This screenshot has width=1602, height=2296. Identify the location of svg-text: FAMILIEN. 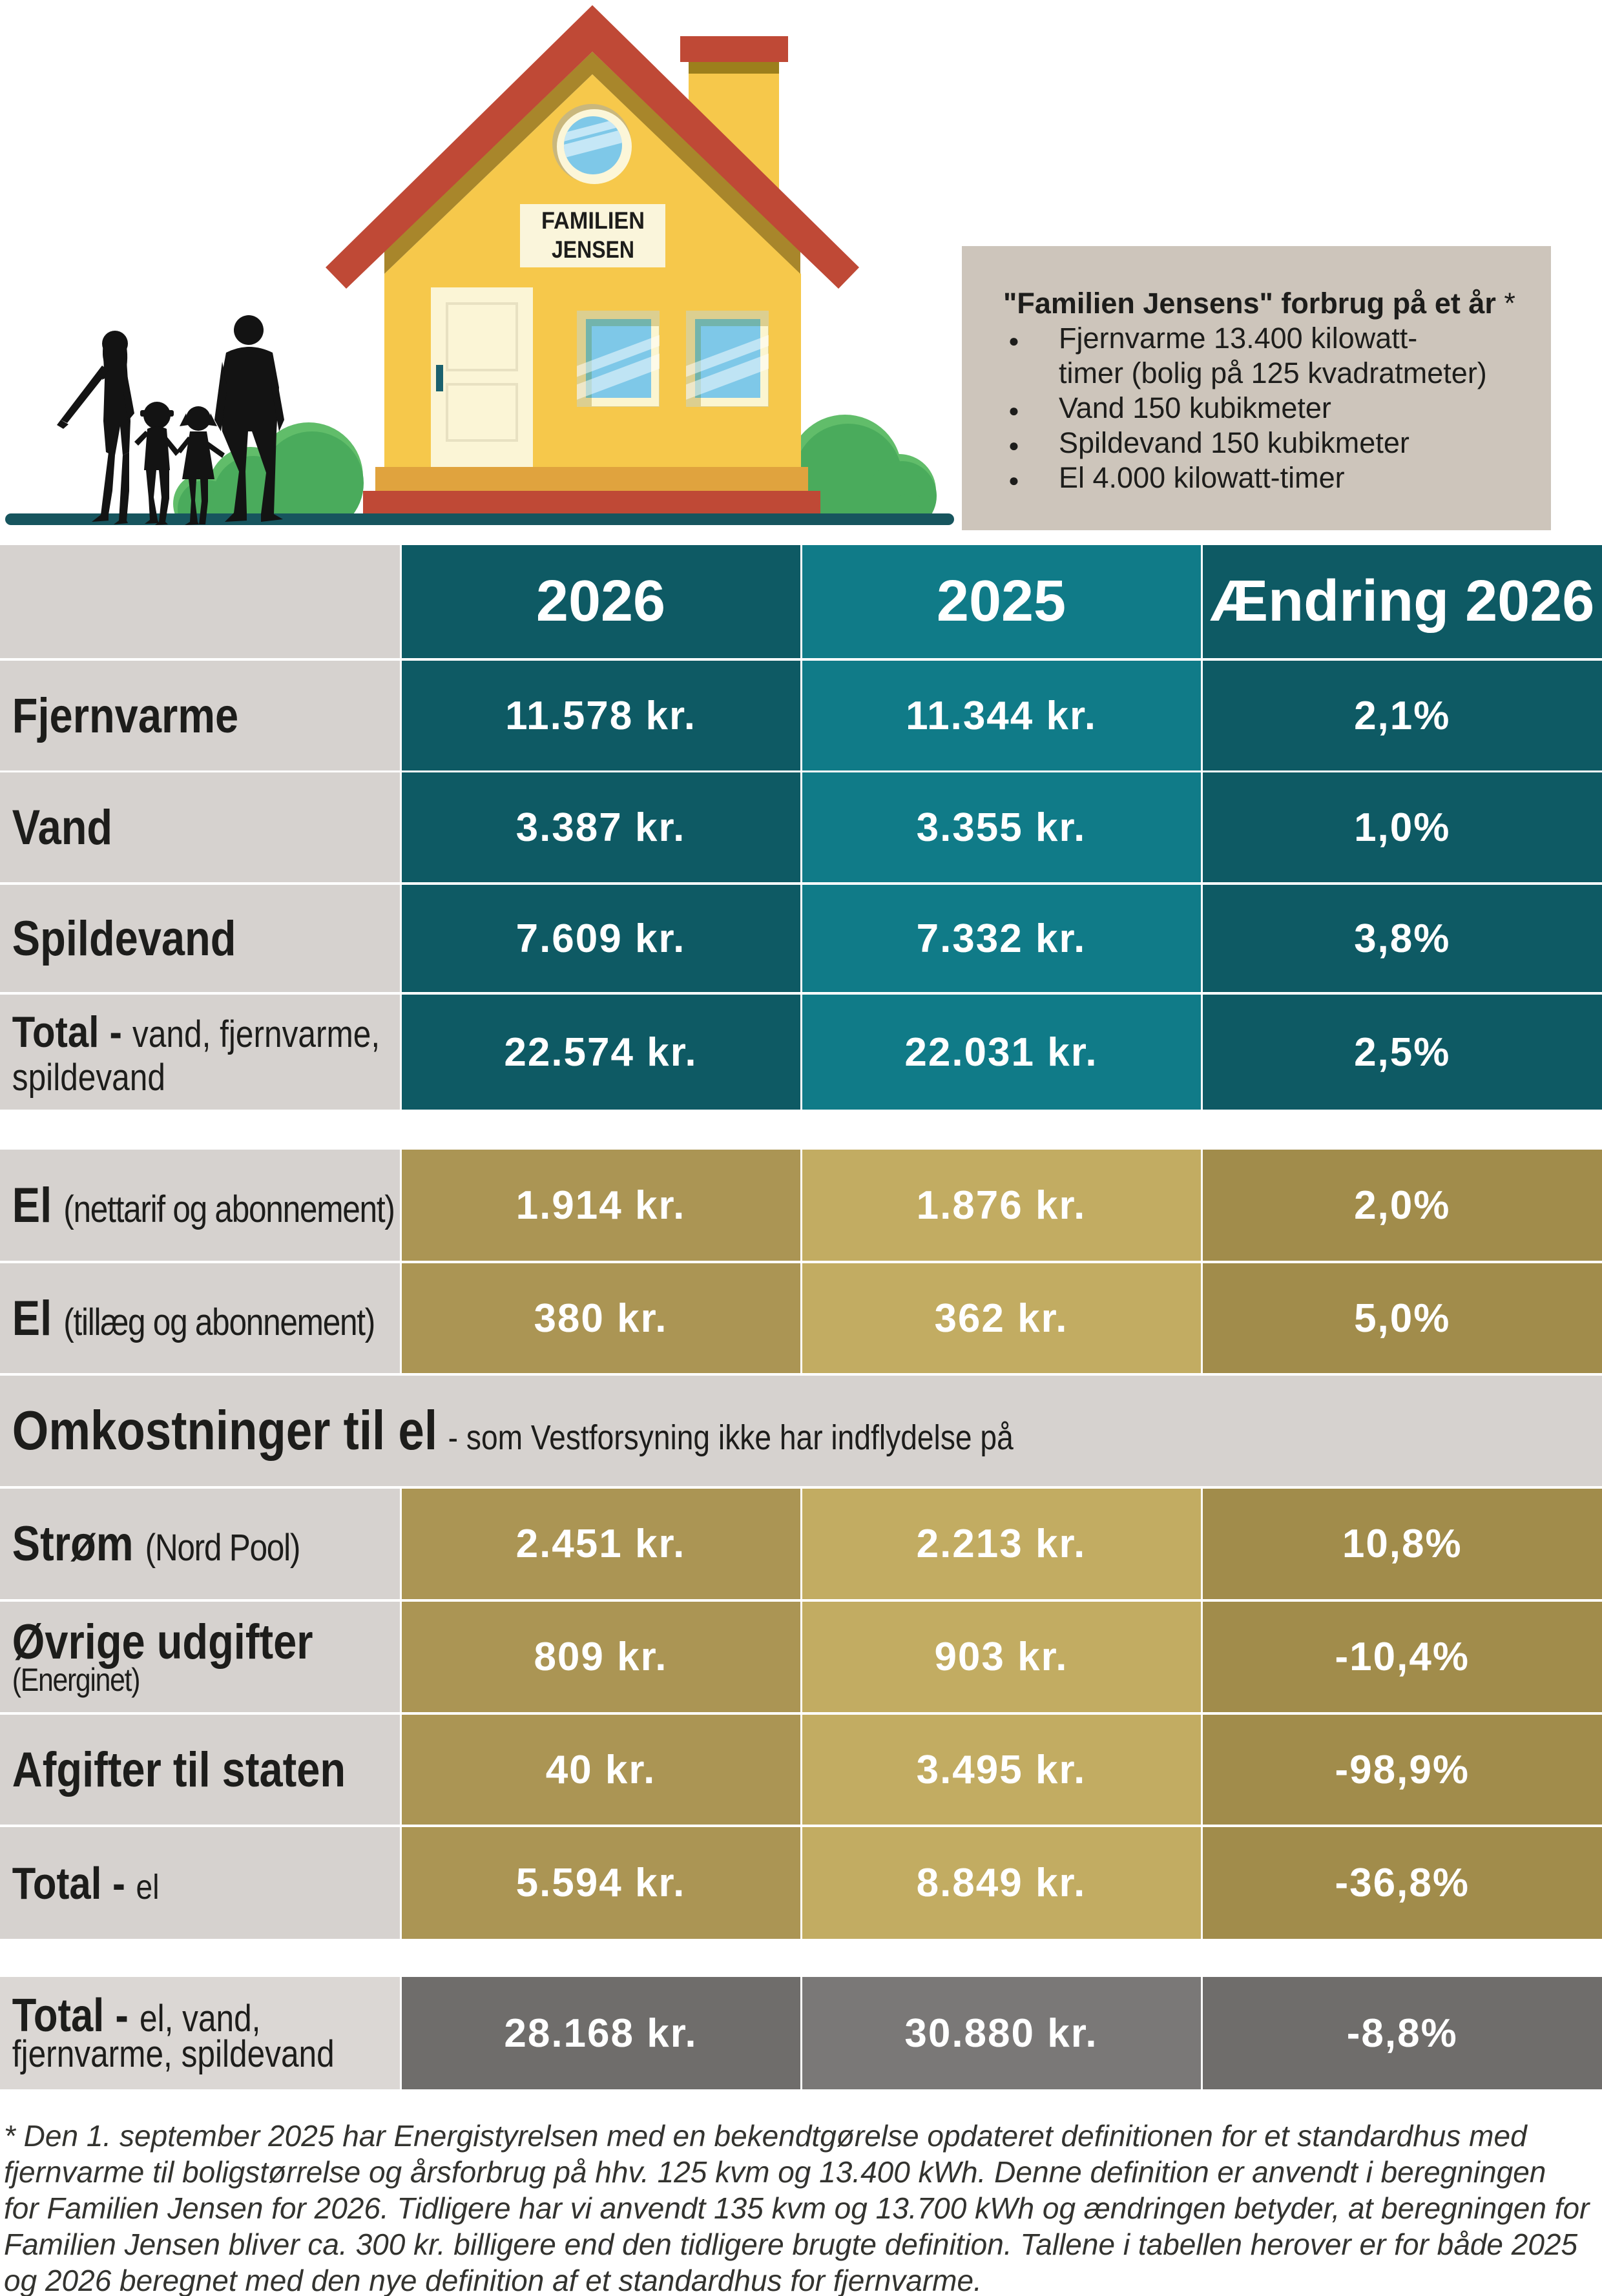
(593, 220).